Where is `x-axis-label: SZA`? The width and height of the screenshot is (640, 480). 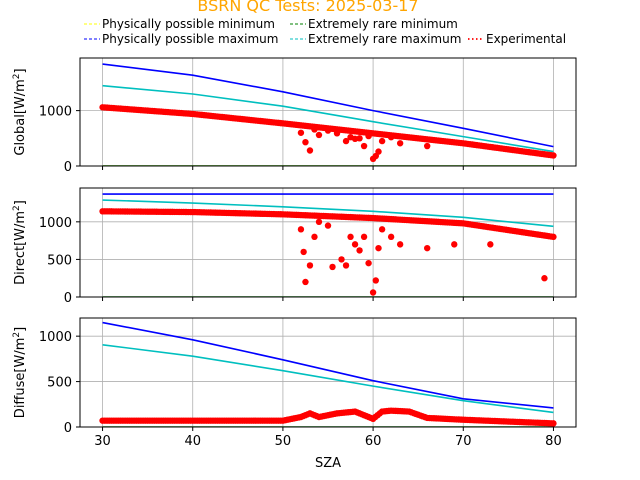 x-axis-label: SZA is located at coordinates (328, 463).